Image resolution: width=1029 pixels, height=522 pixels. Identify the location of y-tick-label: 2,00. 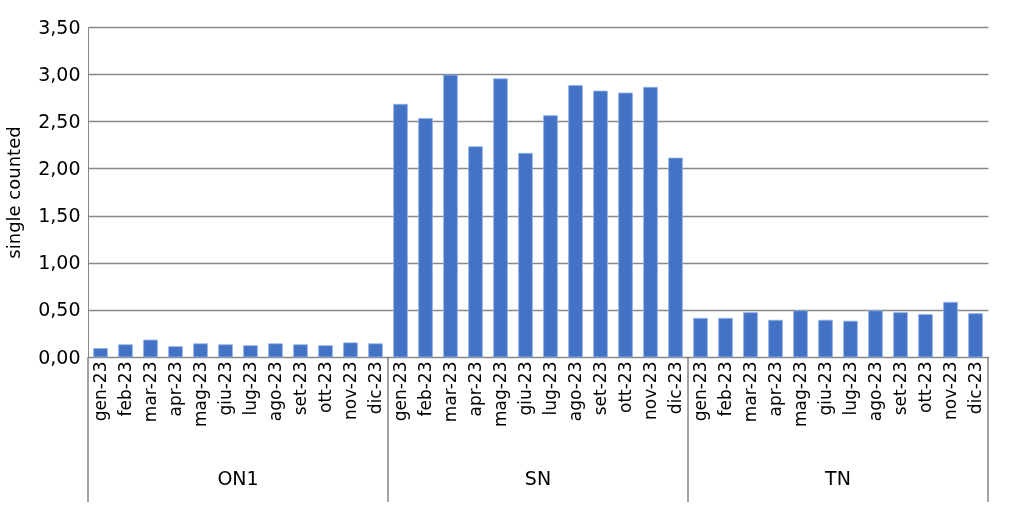
(59, 167).